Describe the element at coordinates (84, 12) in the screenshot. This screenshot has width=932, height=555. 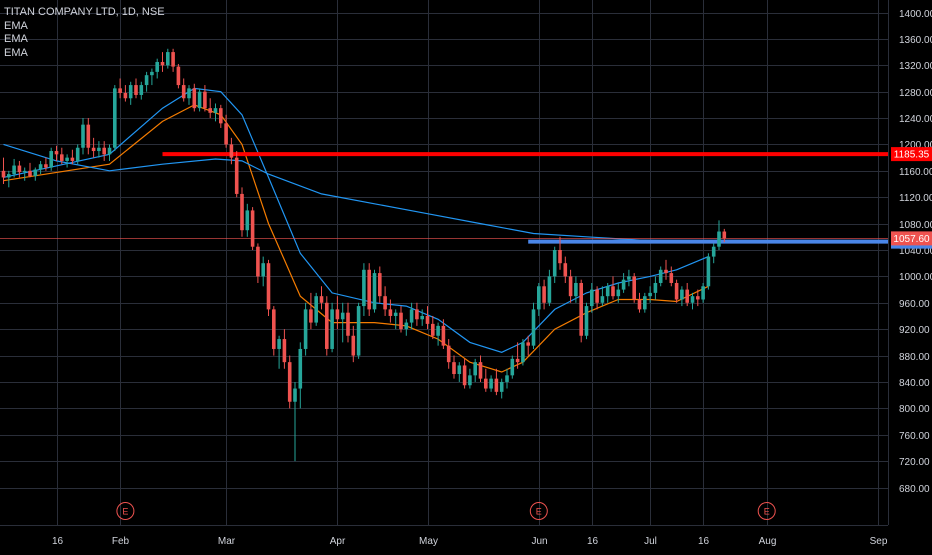
I see `symbol-title: TITAN COMPANY LTD, 1D, NSE` at that location.